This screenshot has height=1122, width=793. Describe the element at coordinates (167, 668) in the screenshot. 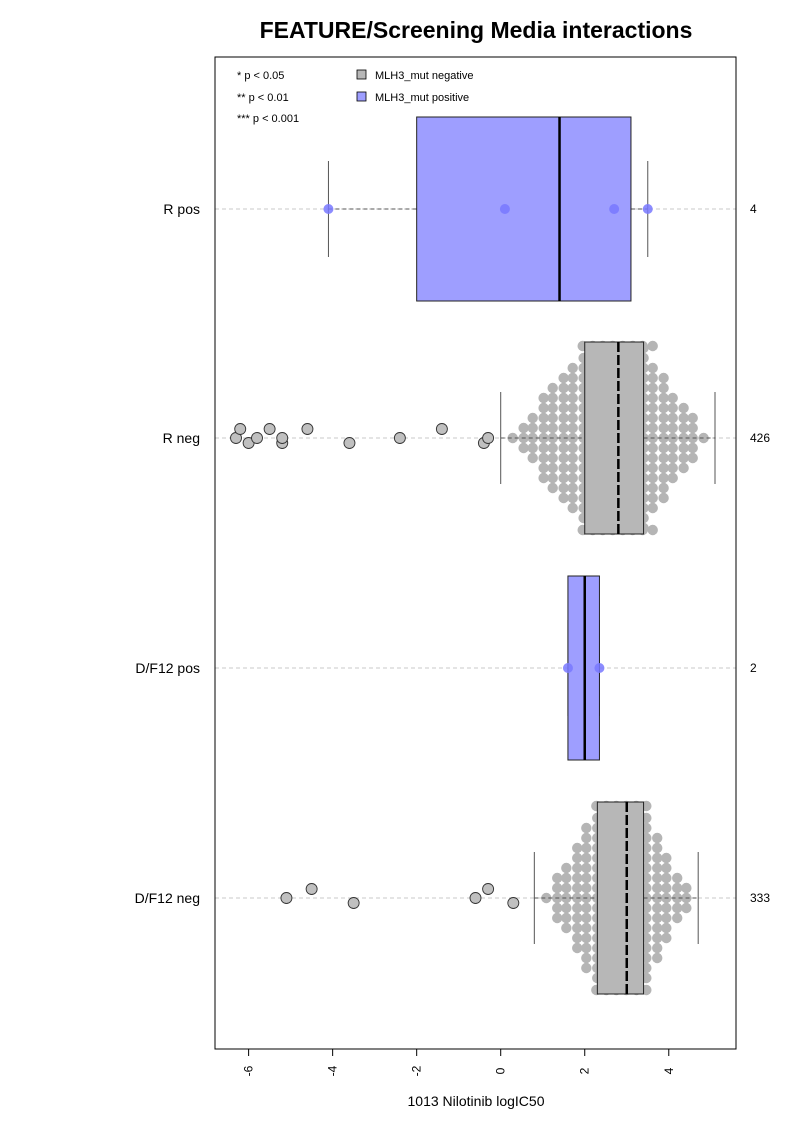

I see `group-label: D/F12 pos` at that location.